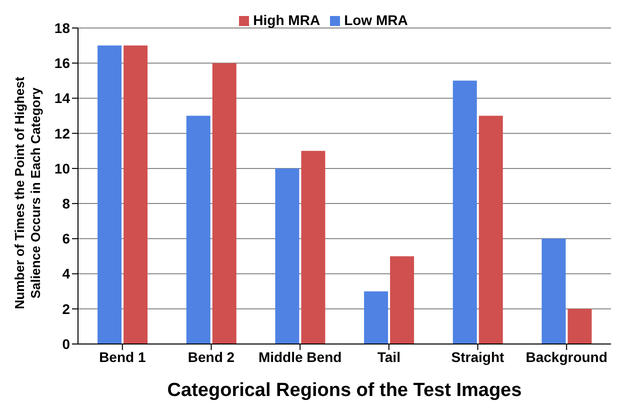  I want to click on x-tick-label: Bend 1, so click(122, 356).